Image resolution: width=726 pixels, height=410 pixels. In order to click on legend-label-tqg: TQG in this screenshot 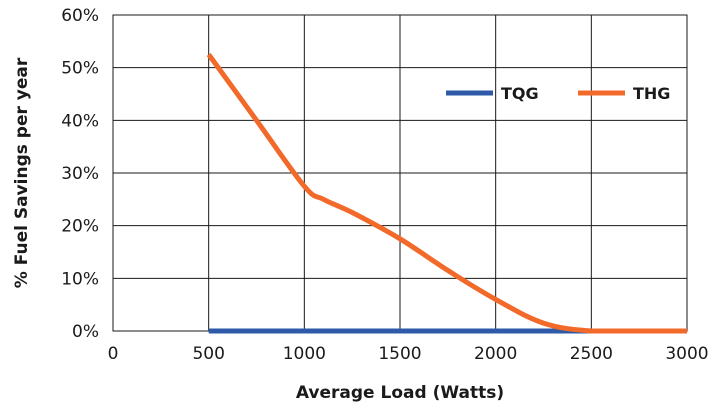, I will do `click(520, 93)`.